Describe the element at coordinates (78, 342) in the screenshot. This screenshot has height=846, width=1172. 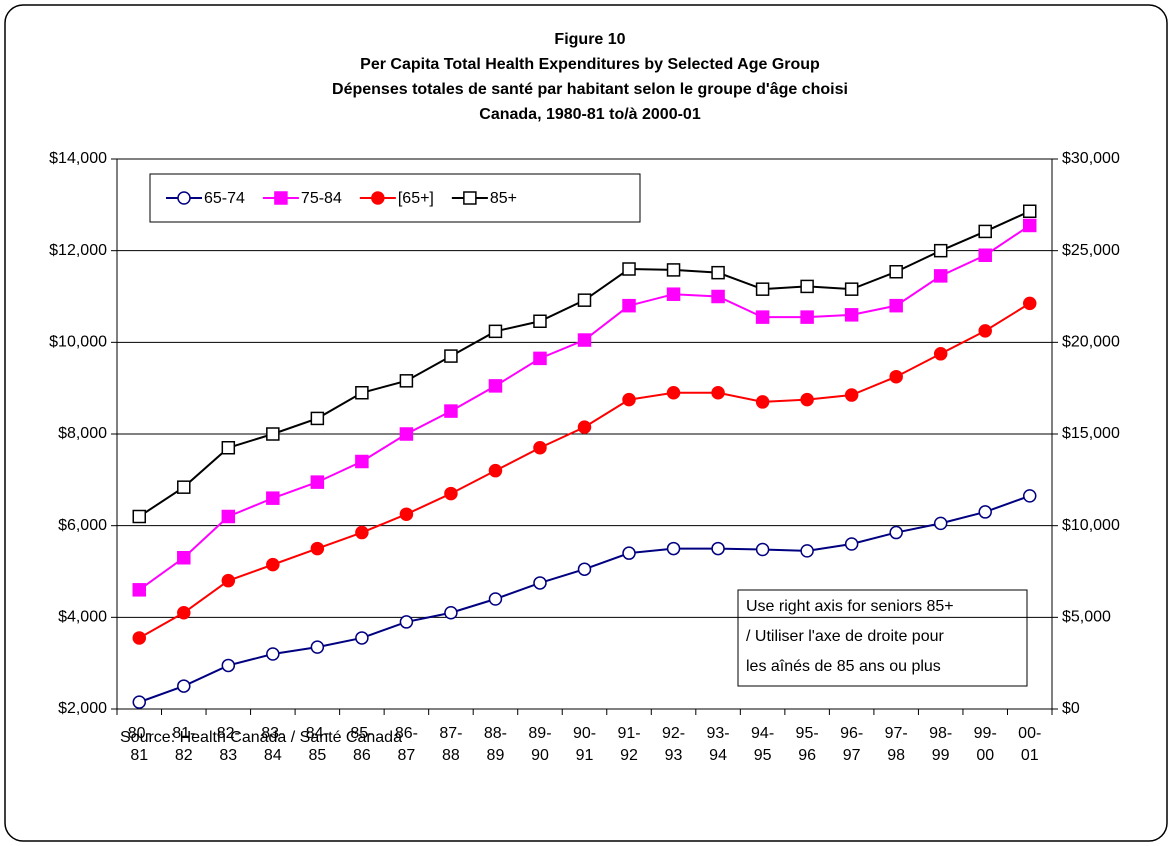
I see `y-tick-label: $10,000` at that location.